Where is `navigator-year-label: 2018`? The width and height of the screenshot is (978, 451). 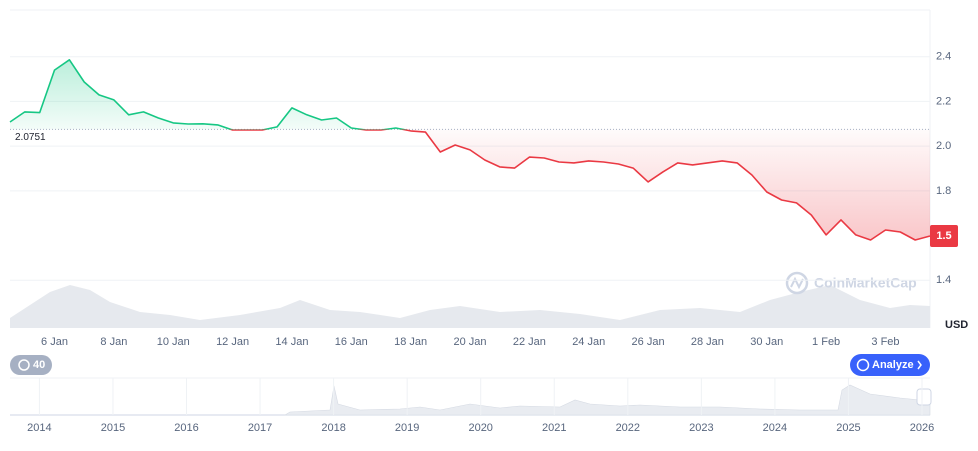 navigator-year-label: 2018 is located at coordinates (333, 428).